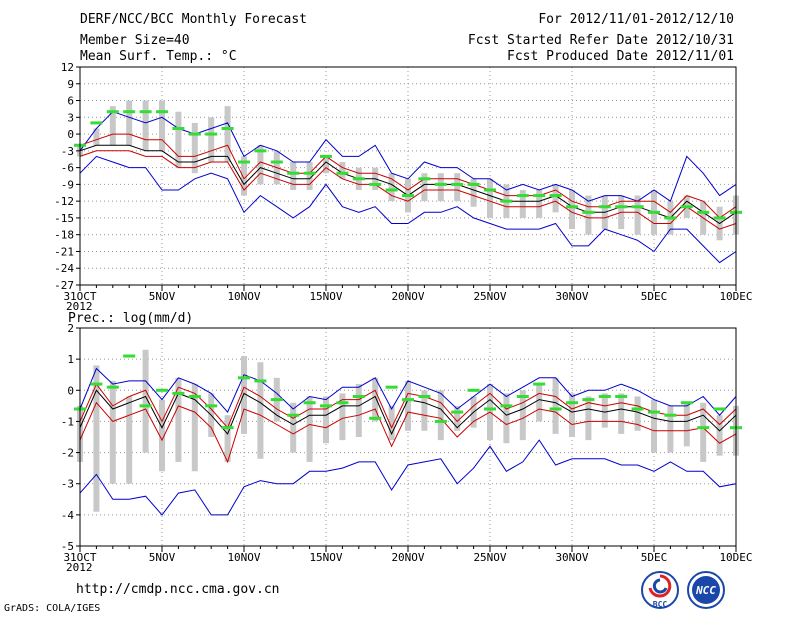 This screenshot has width=800, height=618. What do you see at coordinates (70, 84) in the screenshot?
I see `y-tick-label: 9` at bounding box center [70, 84].